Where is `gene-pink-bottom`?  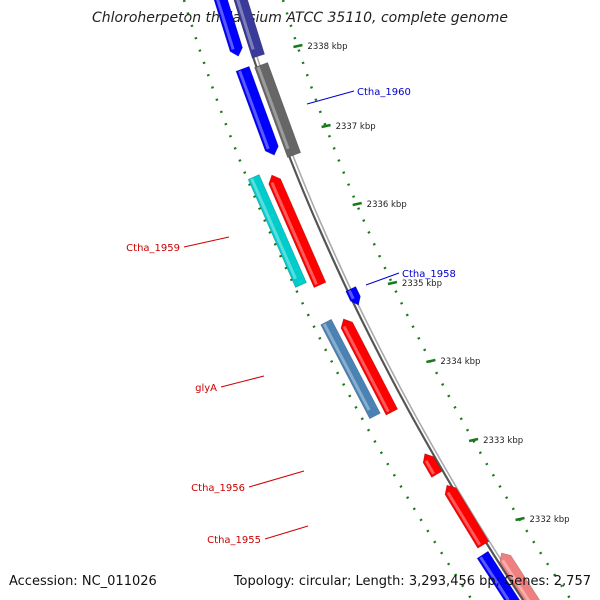
gene-pink-bottom is located at coordinates (520, 576).